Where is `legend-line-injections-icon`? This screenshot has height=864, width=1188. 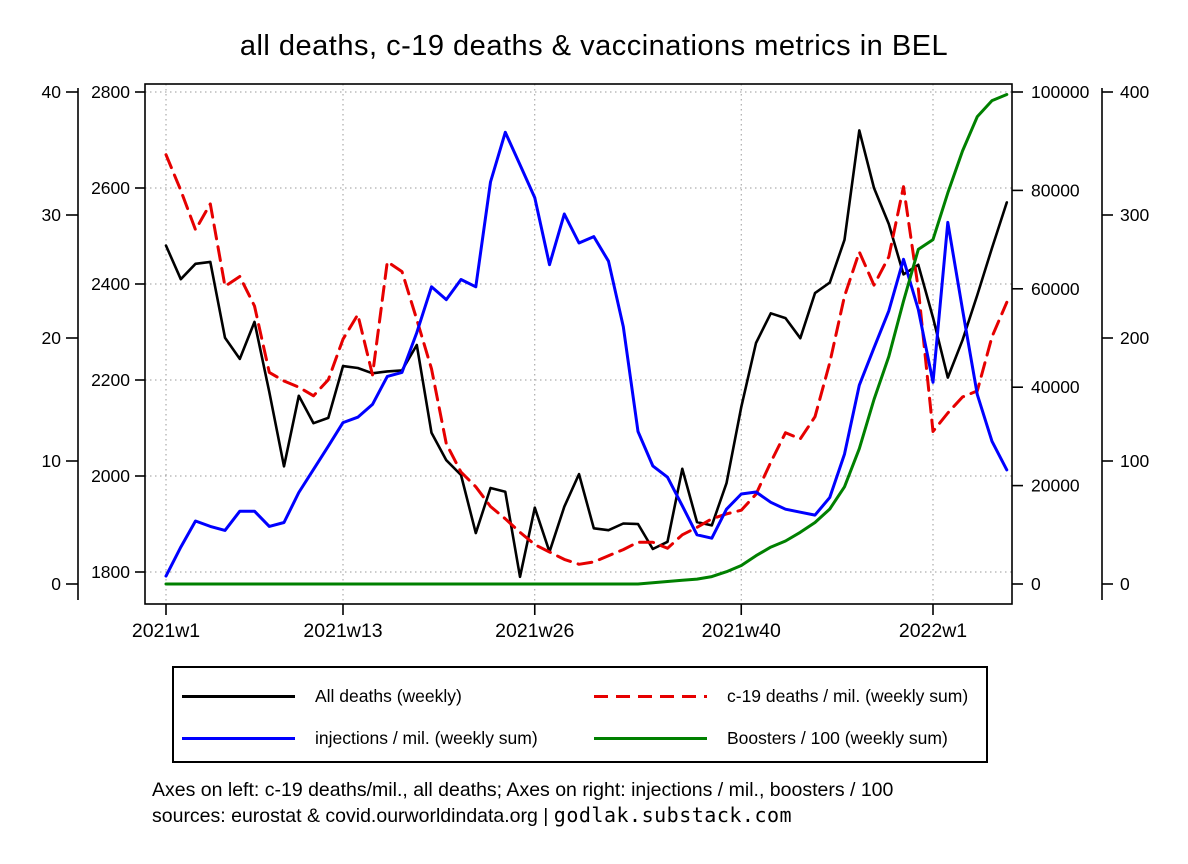
legend-line-injections-icon is located at coordinates (238, 738).